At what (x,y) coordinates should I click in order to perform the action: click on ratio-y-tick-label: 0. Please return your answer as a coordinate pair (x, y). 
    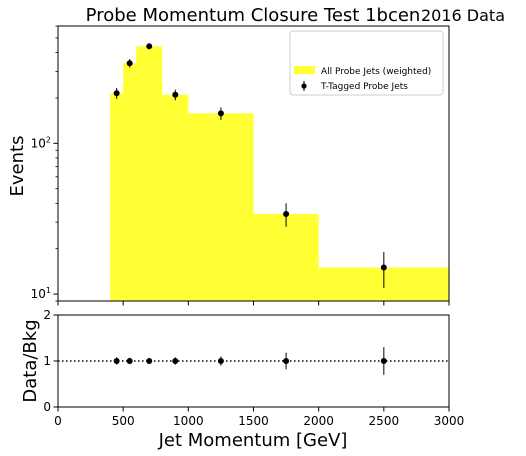
    Looking at the image, I should click on (47, 407).